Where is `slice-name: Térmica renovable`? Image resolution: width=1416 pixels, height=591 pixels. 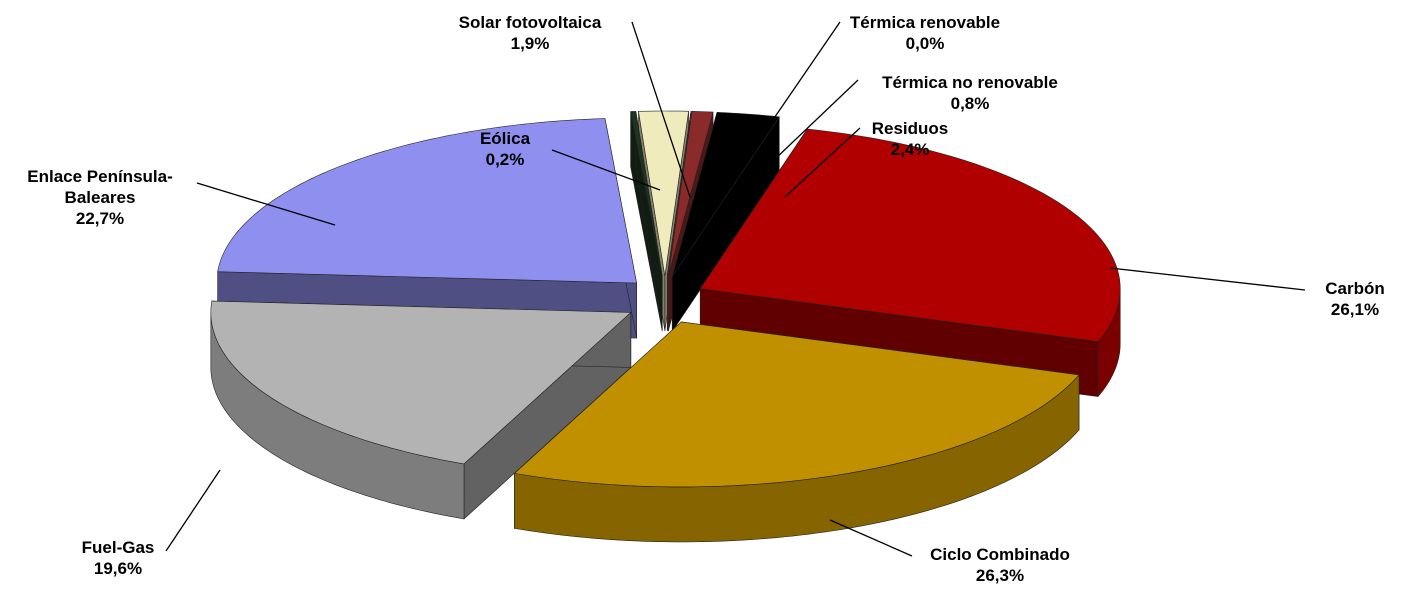
slice-name: Térmica renovable is located at coordinates (925, 22).